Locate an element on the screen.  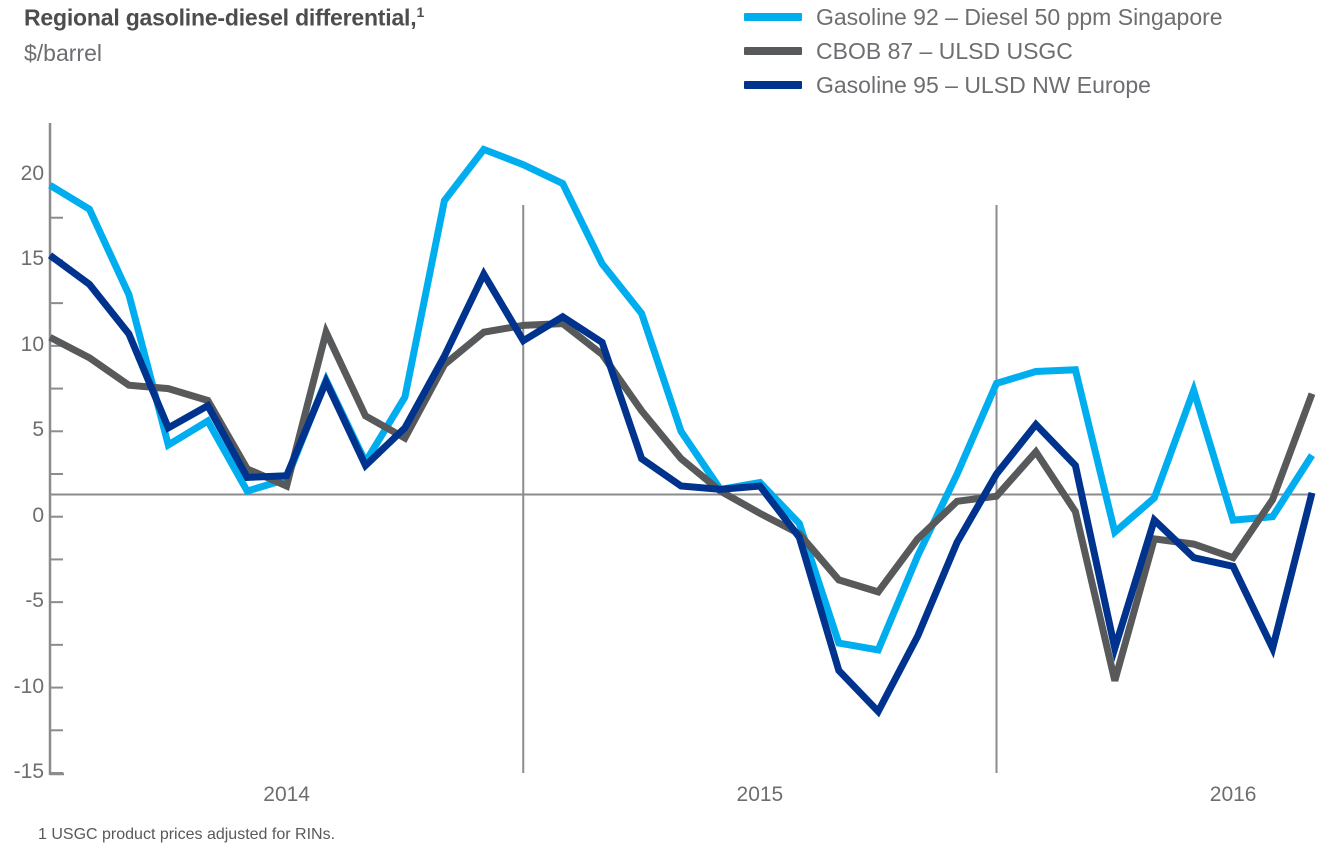
chart-footnote: 1 USGC product prices adjusted for RINs. is located at coordinates (187, 834).